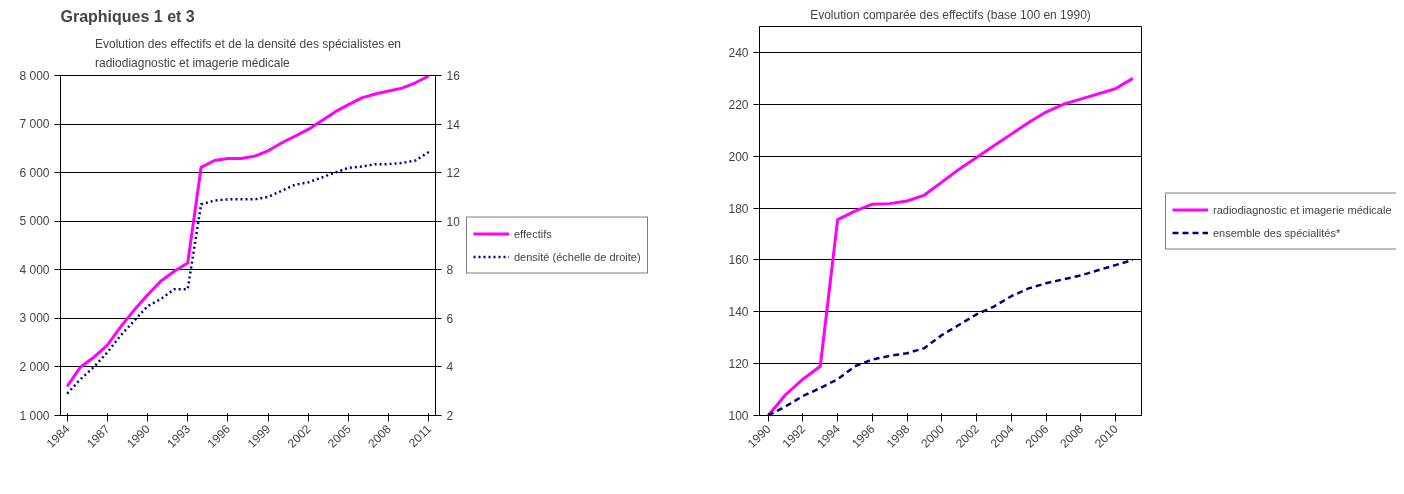 This screenshot has height=494, width=1404. What do you see at coordinates (738, 364) in the screenshot?
I see `y-tick-label: 120` at bounding box center [738, 364].